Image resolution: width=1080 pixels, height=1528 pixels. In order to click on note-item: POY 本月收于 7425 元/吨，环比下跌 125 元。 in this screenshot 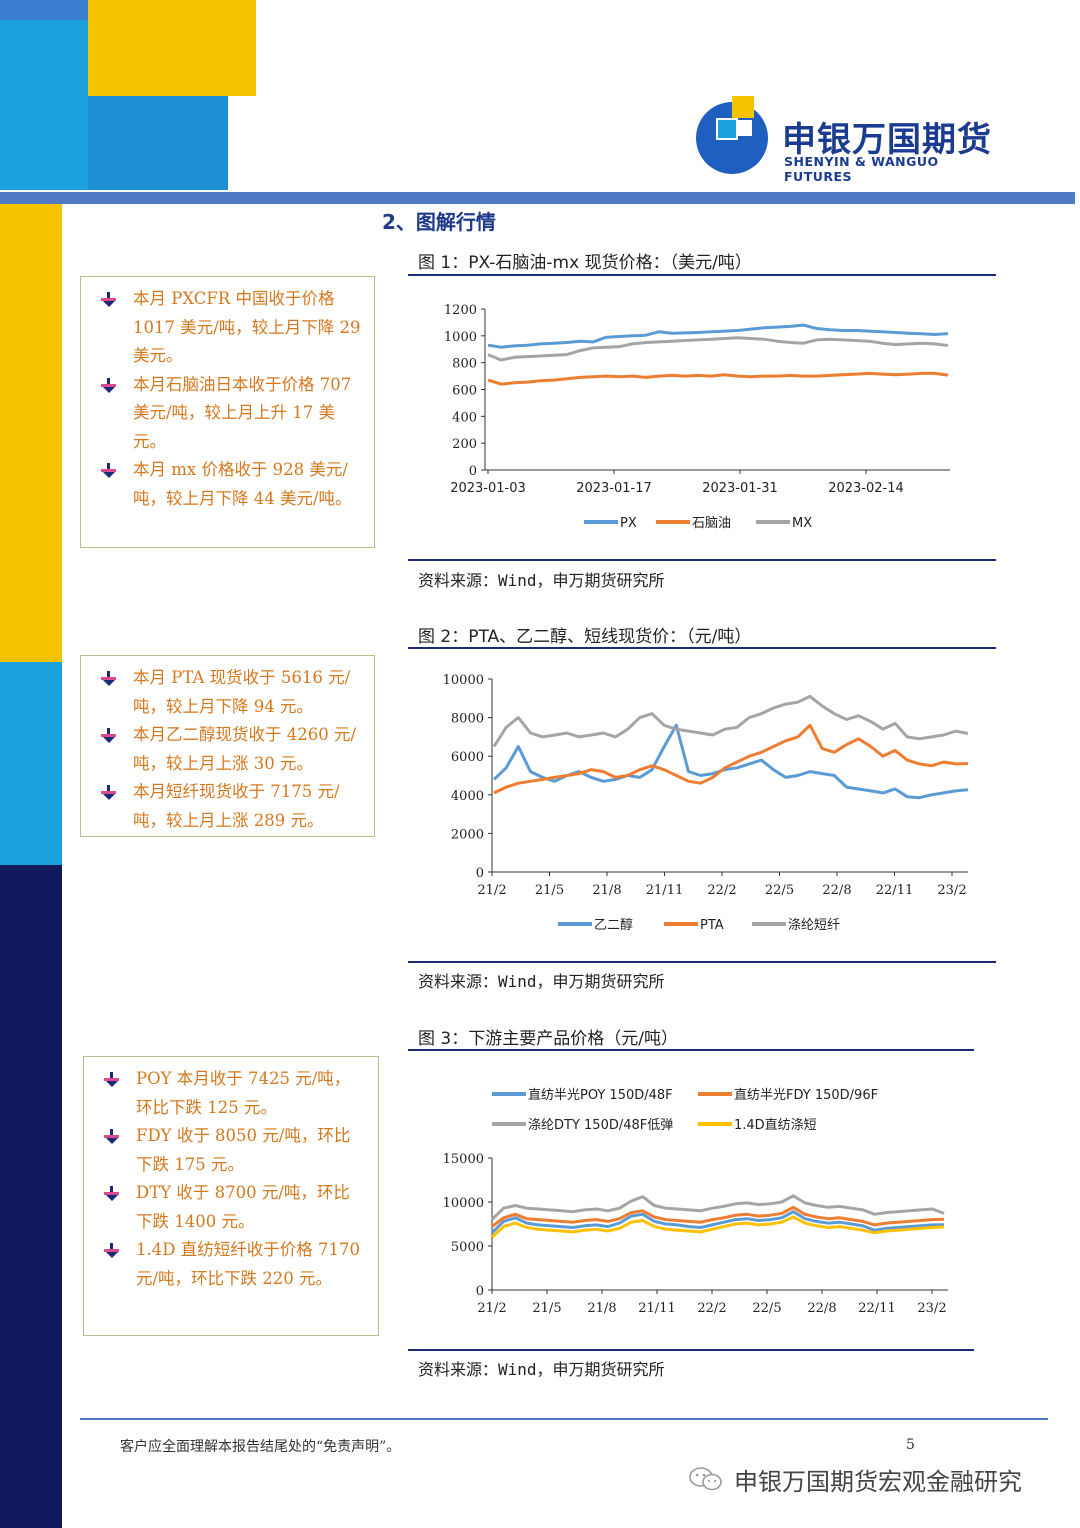, I will do `click(231, 1093)`.